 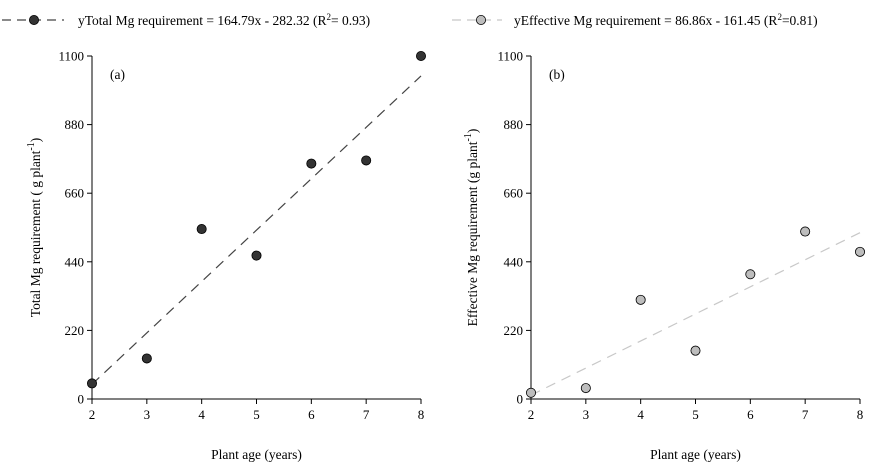 What do you see at coordinates (144, 20) in the screenshot?
I see `legend-series-name: Total Mg requirement` at bounding box center [144, 20].